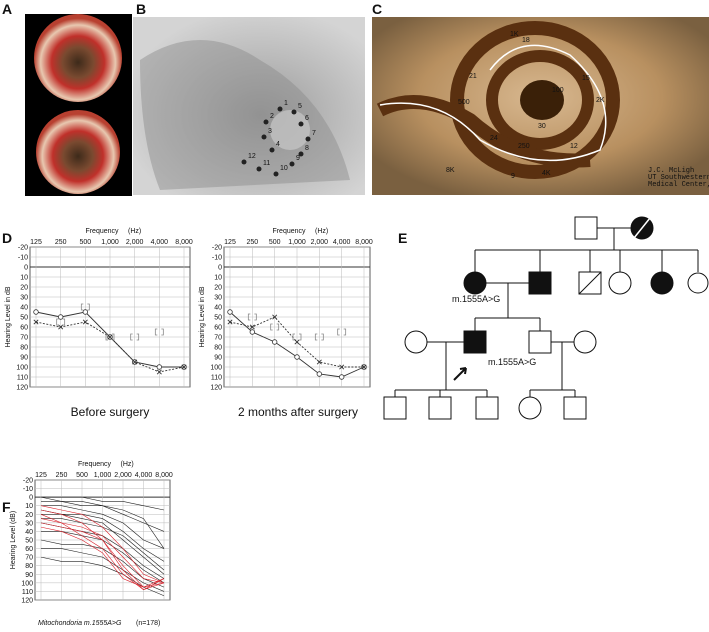 This screenshot has height=632, width=709. I want to click on y-tick-label: 110, so click(27, 592).